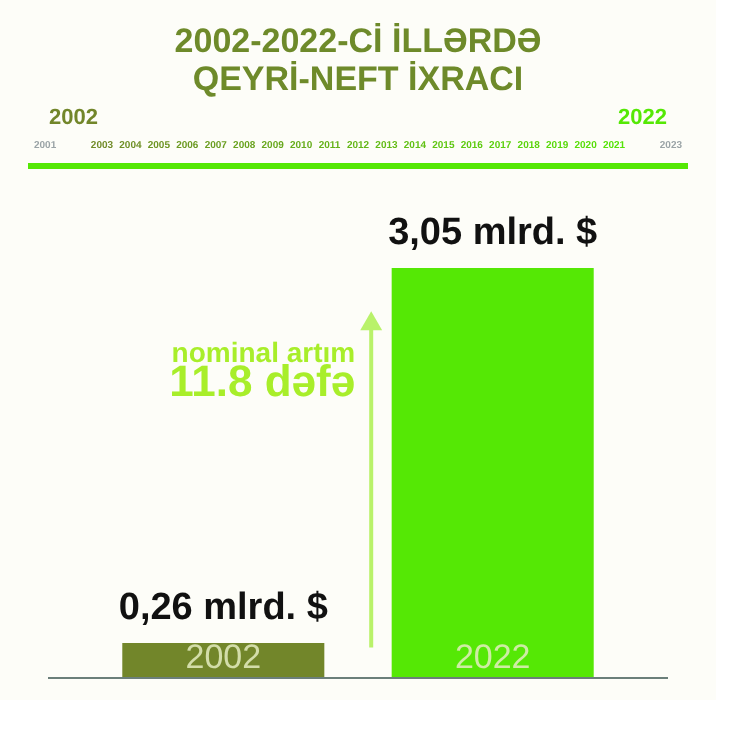 The image size is (750, 750). Describe the element at coordinates (262, 371) in the screenshot. I see `annotation: nominal artım 11.8 dəfə` at that location.